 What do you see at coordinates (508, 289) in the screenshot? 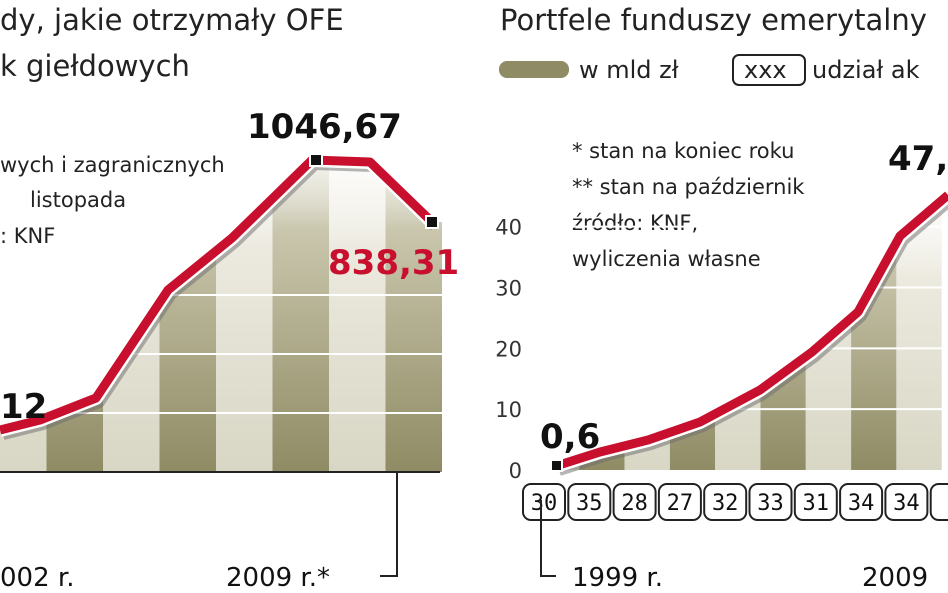
I see `right-y-tick-label: 30` at bounding box center [508, 289].